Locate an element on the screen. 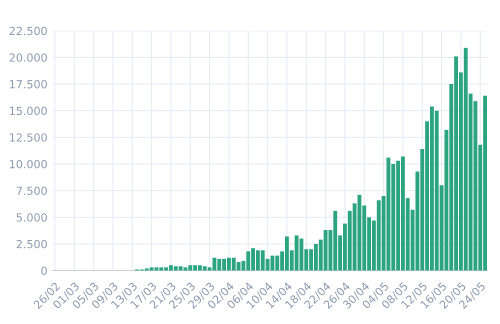 The image size is (500, 324). y-tick-label: 17.500 is located at coordinates (28, 84).